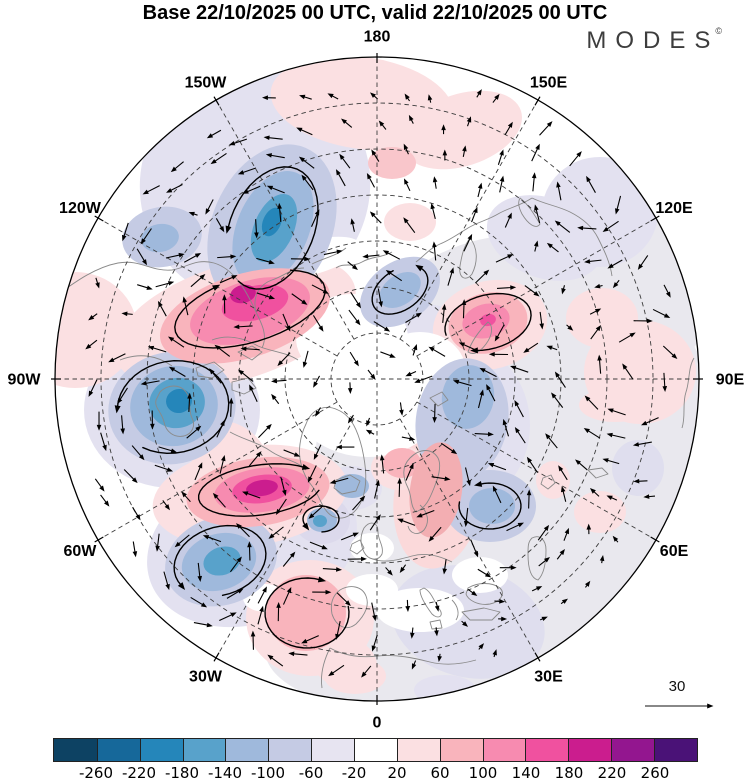  What do you see at coordinates (80, 208) in the screenshot?
I see `longitude-label: 120W` at bounding box center [80, 208].